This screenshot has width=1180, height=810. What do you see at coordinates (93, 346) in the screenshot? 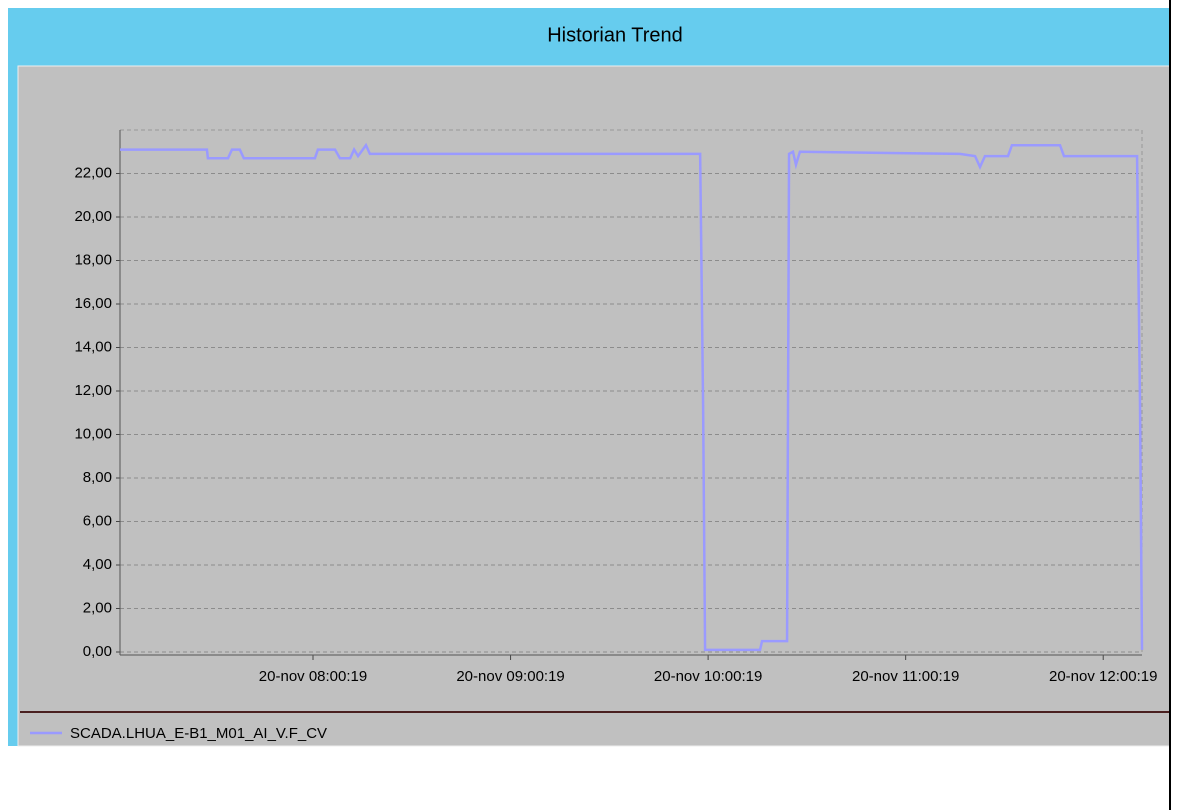
I see `y-tick-label: 14,00` at bounding box center [93, 346].